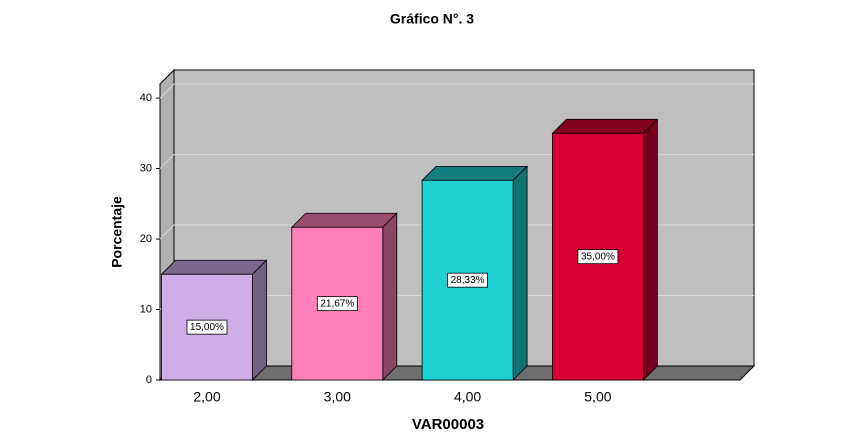  What do you see at coordinates (432, 19) in the screenshot?
I see `chart-title: Gráfico N°. 3` at bounding box center [432, 19].